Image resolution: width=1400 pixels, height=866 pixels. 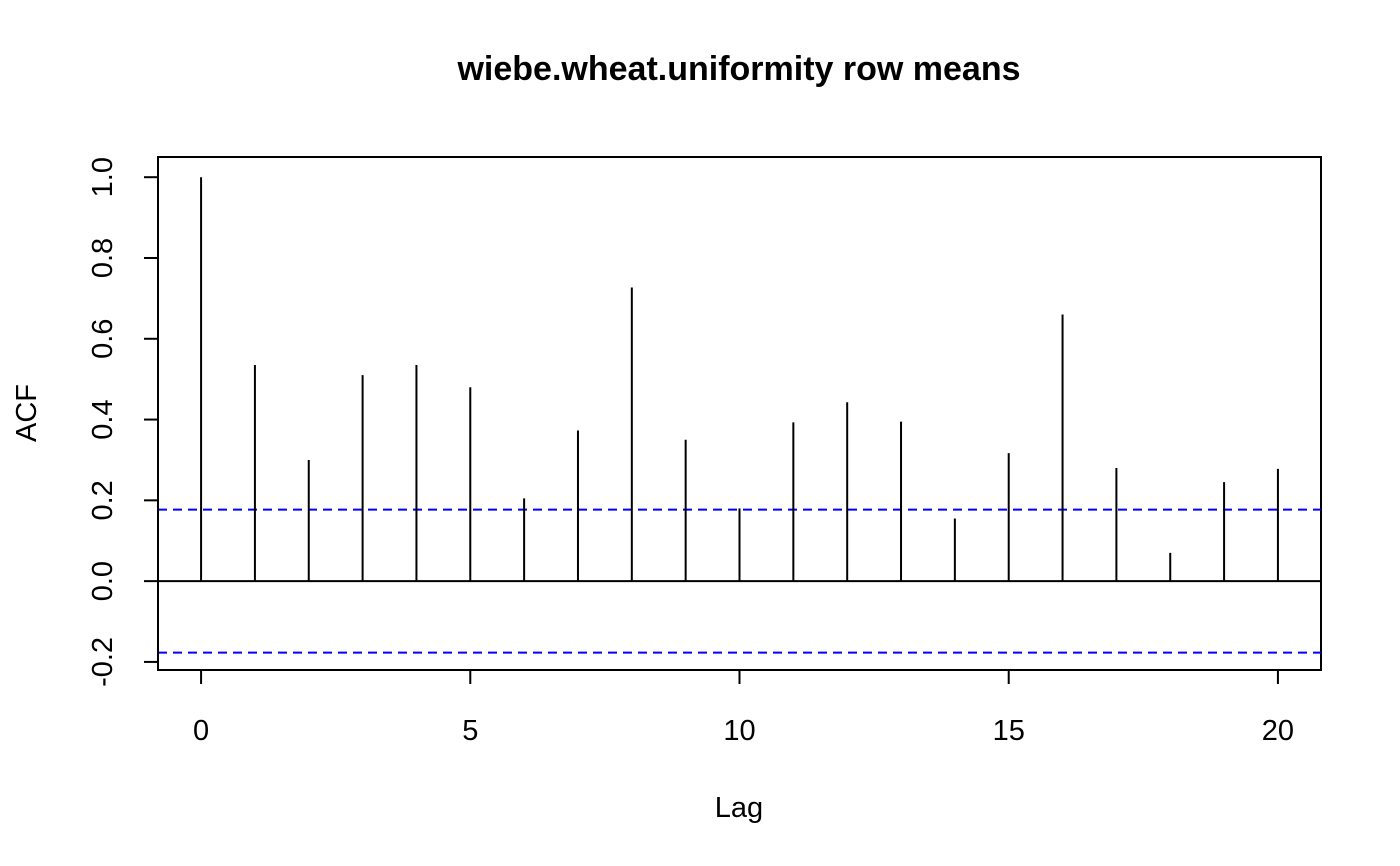 What do you see at coordinates (103, 500) in the screenshot?
I see `y-tick-label: 0.2` at bounding box center [103, 500].